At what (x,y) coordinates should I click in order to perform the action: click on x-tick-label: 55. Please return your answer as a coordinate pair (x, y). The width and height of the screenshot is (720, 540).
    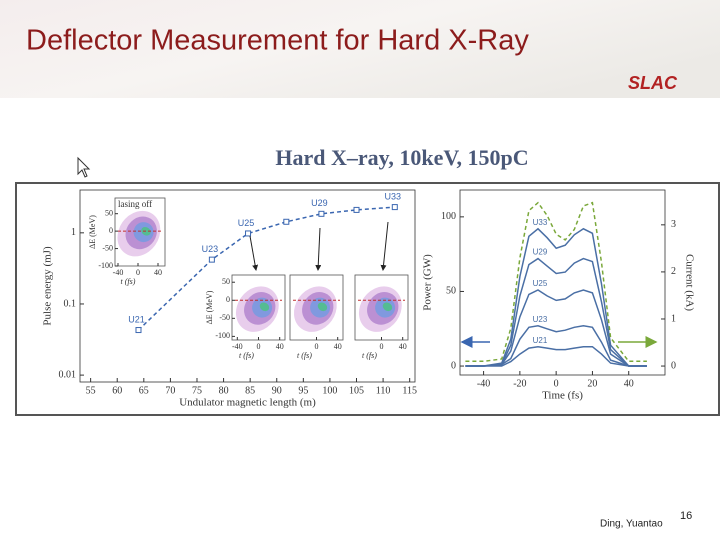
    Looking at the image, I should click on (91, 390).